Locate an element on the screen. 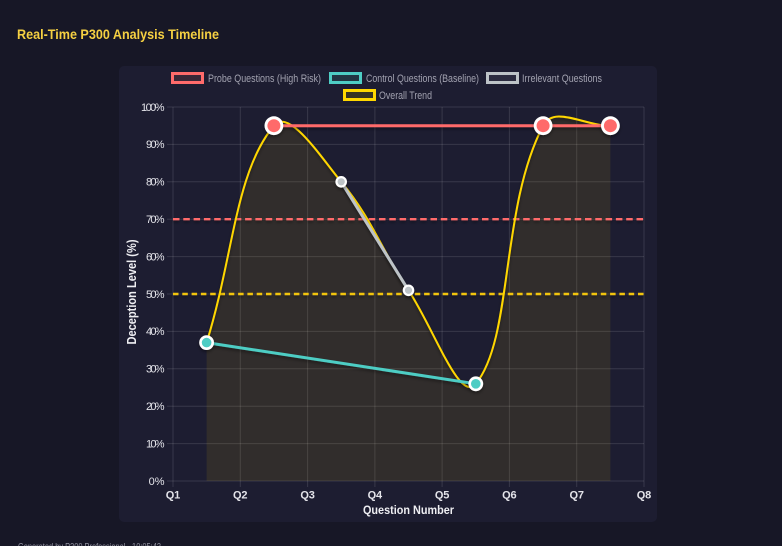 This screenshot has height=546, width=782. svg-text: Deception Level (%) is located at coordinates (132, 292).